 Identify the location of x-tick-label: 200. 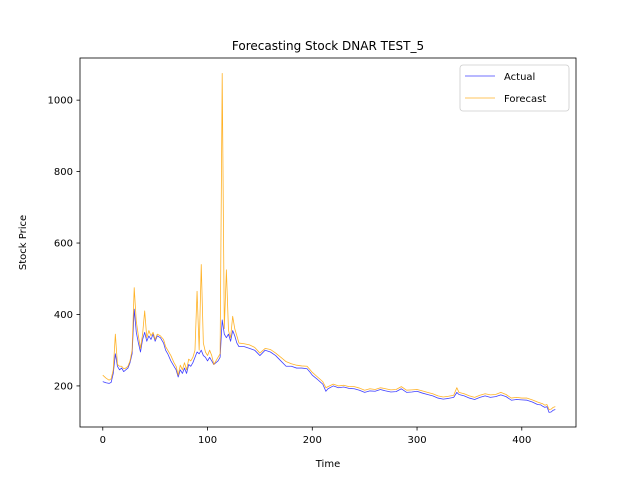
(312, 440).